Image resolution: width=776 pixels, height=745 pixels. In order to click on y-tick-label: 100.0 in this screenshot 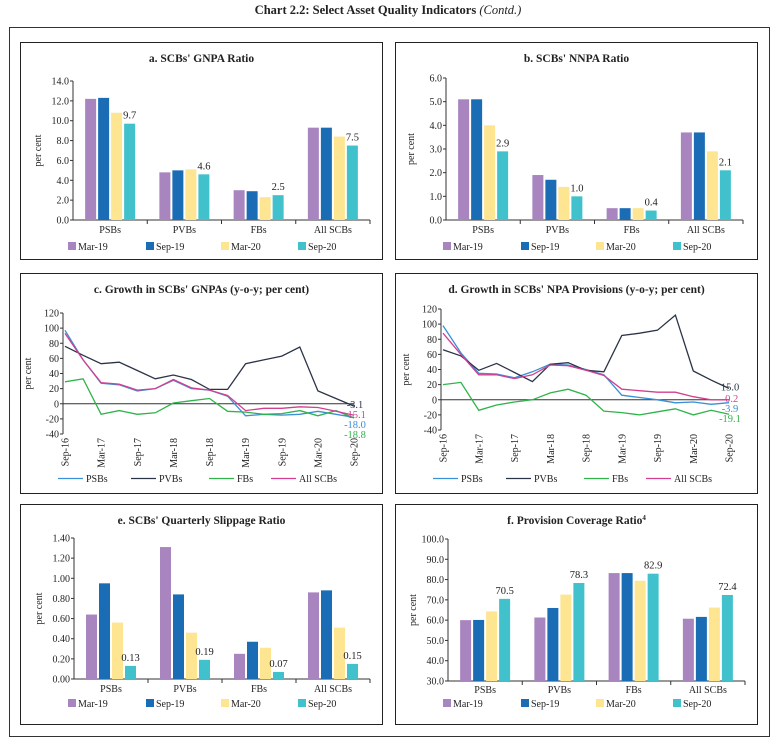, I will do `click(433, 540)`.